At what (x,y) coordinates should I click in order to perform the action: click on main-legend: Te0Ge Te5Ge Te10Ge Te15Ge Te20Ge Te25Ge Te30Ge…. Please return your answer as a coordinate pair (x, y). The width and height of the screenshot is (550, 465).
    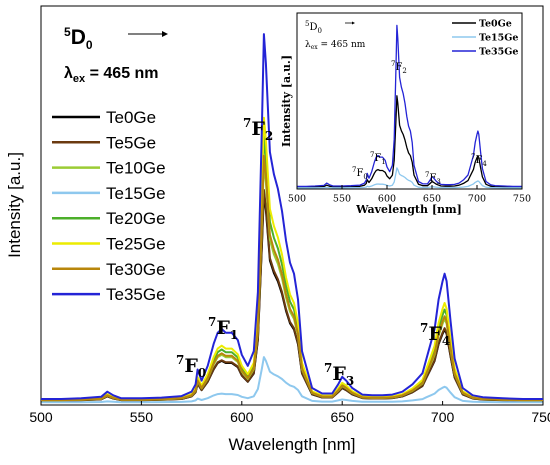
    Looking at the image, I should click on (109, 206).